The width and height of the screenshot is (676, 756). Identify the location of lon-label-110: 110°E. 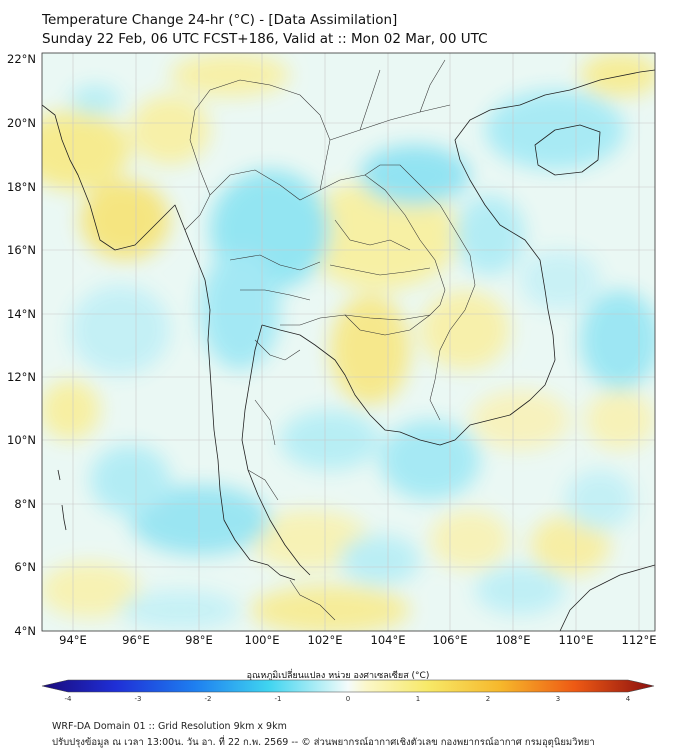
(576, 640).